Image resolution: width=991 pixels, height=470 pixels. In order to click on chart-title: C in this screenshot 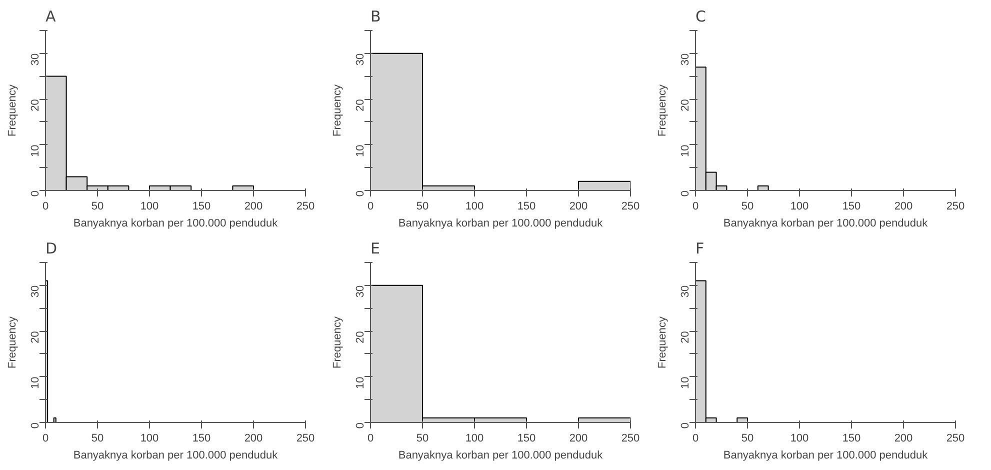, I will do `click(701, 17)`.